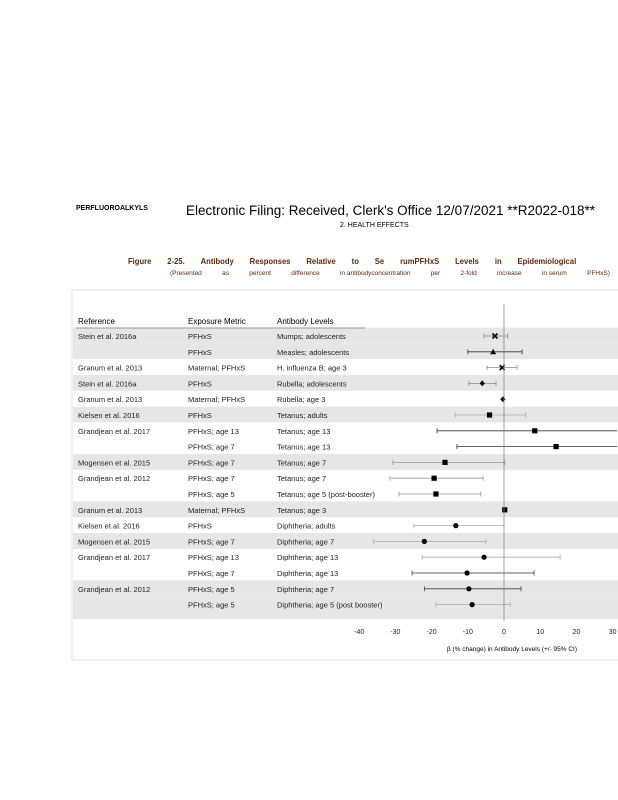  What do you see at coordinates (554, 273) in the screenshot?
I see `caption-word: in serum` at bounding box center [554, 273].